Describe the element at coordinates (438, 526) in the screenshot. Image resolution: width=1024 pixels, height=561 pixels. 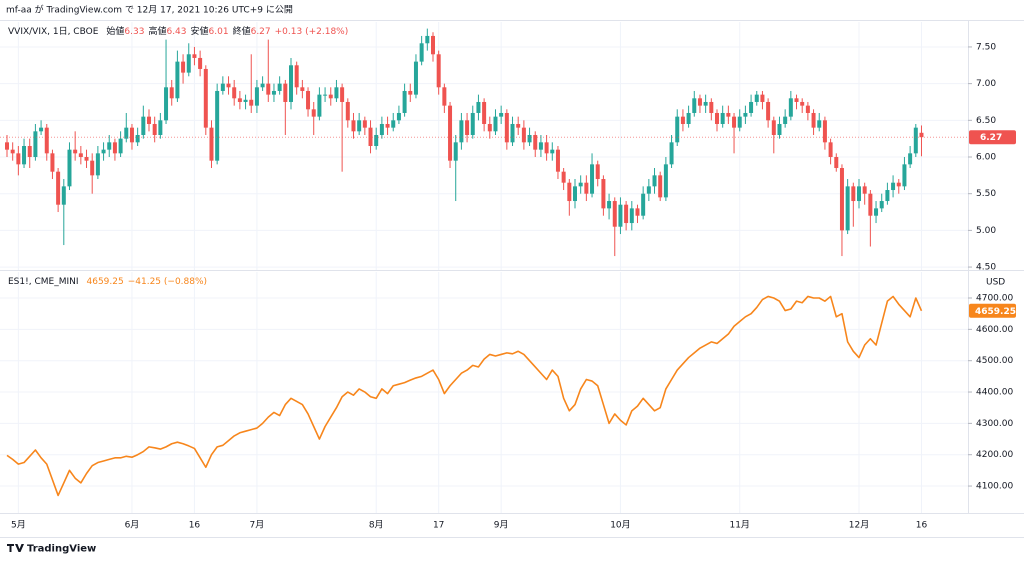
I see `x-tick-label: 17` at that location.